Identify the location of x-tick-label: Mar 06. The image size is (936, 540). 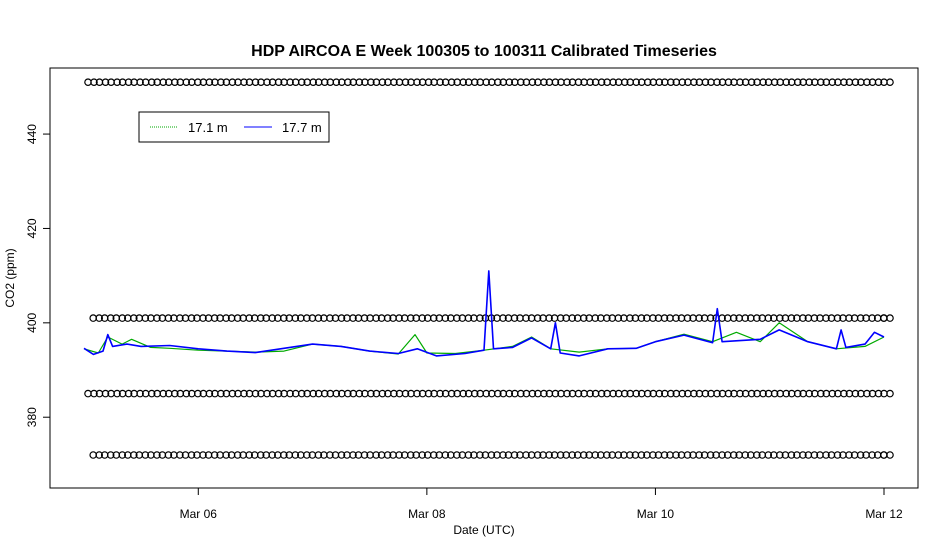
(199, 514).